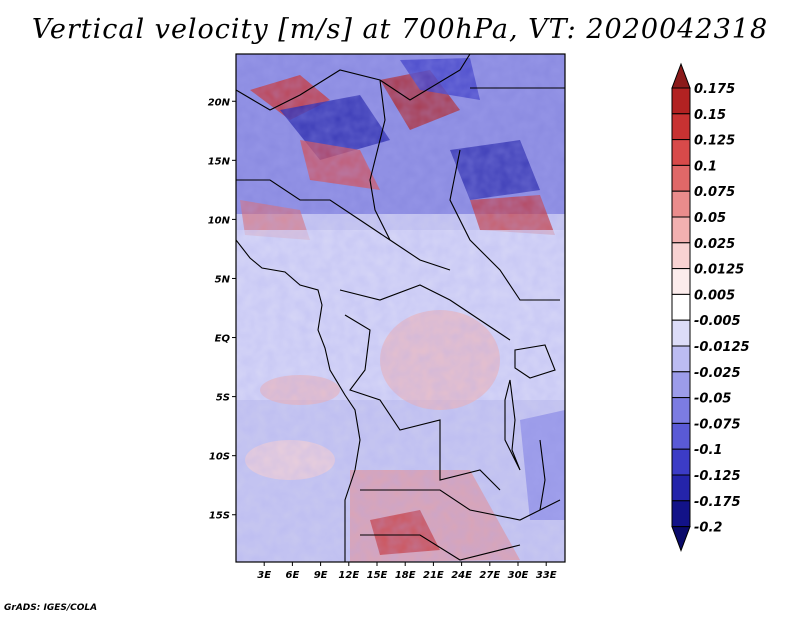  Describe the element at coordinates (460, 505) in the screenshot. I see `border-south` at that location.